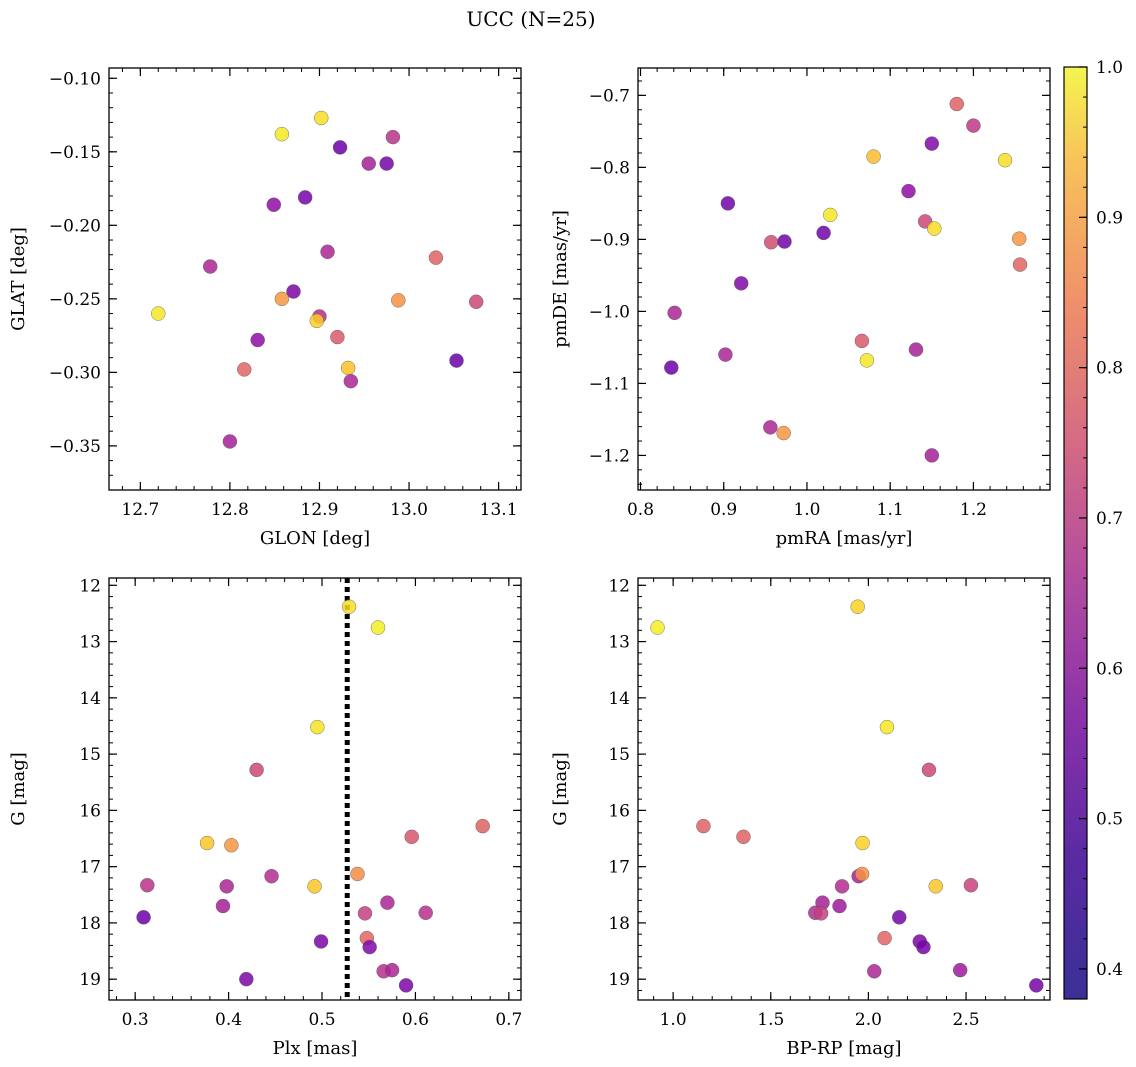 This screenshot has height=1067, width=1136. Describe the element at coordinates (315, 538) in the screenshot. I see `x-axis-label: GLON [deg]` at that location.